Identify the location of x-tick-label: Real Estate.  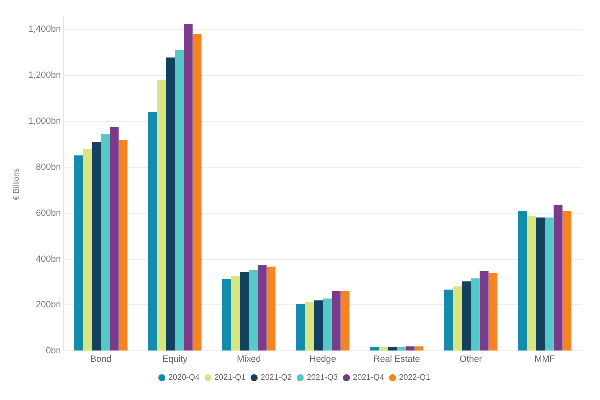
(397, 359).